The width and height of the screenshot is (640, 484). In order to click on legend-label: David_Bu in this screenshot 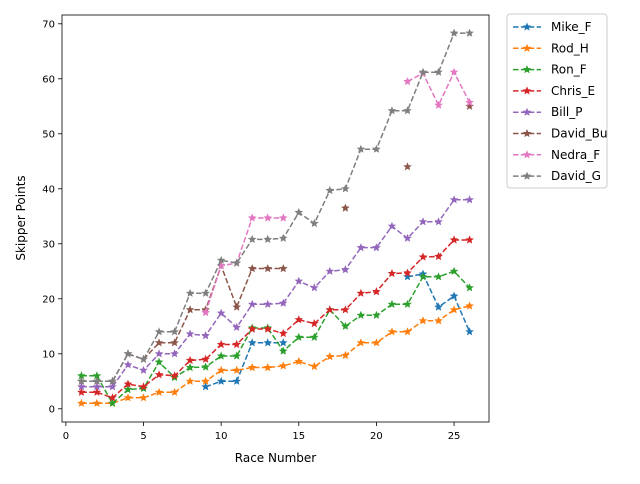, I will do `click(579, 134)`.